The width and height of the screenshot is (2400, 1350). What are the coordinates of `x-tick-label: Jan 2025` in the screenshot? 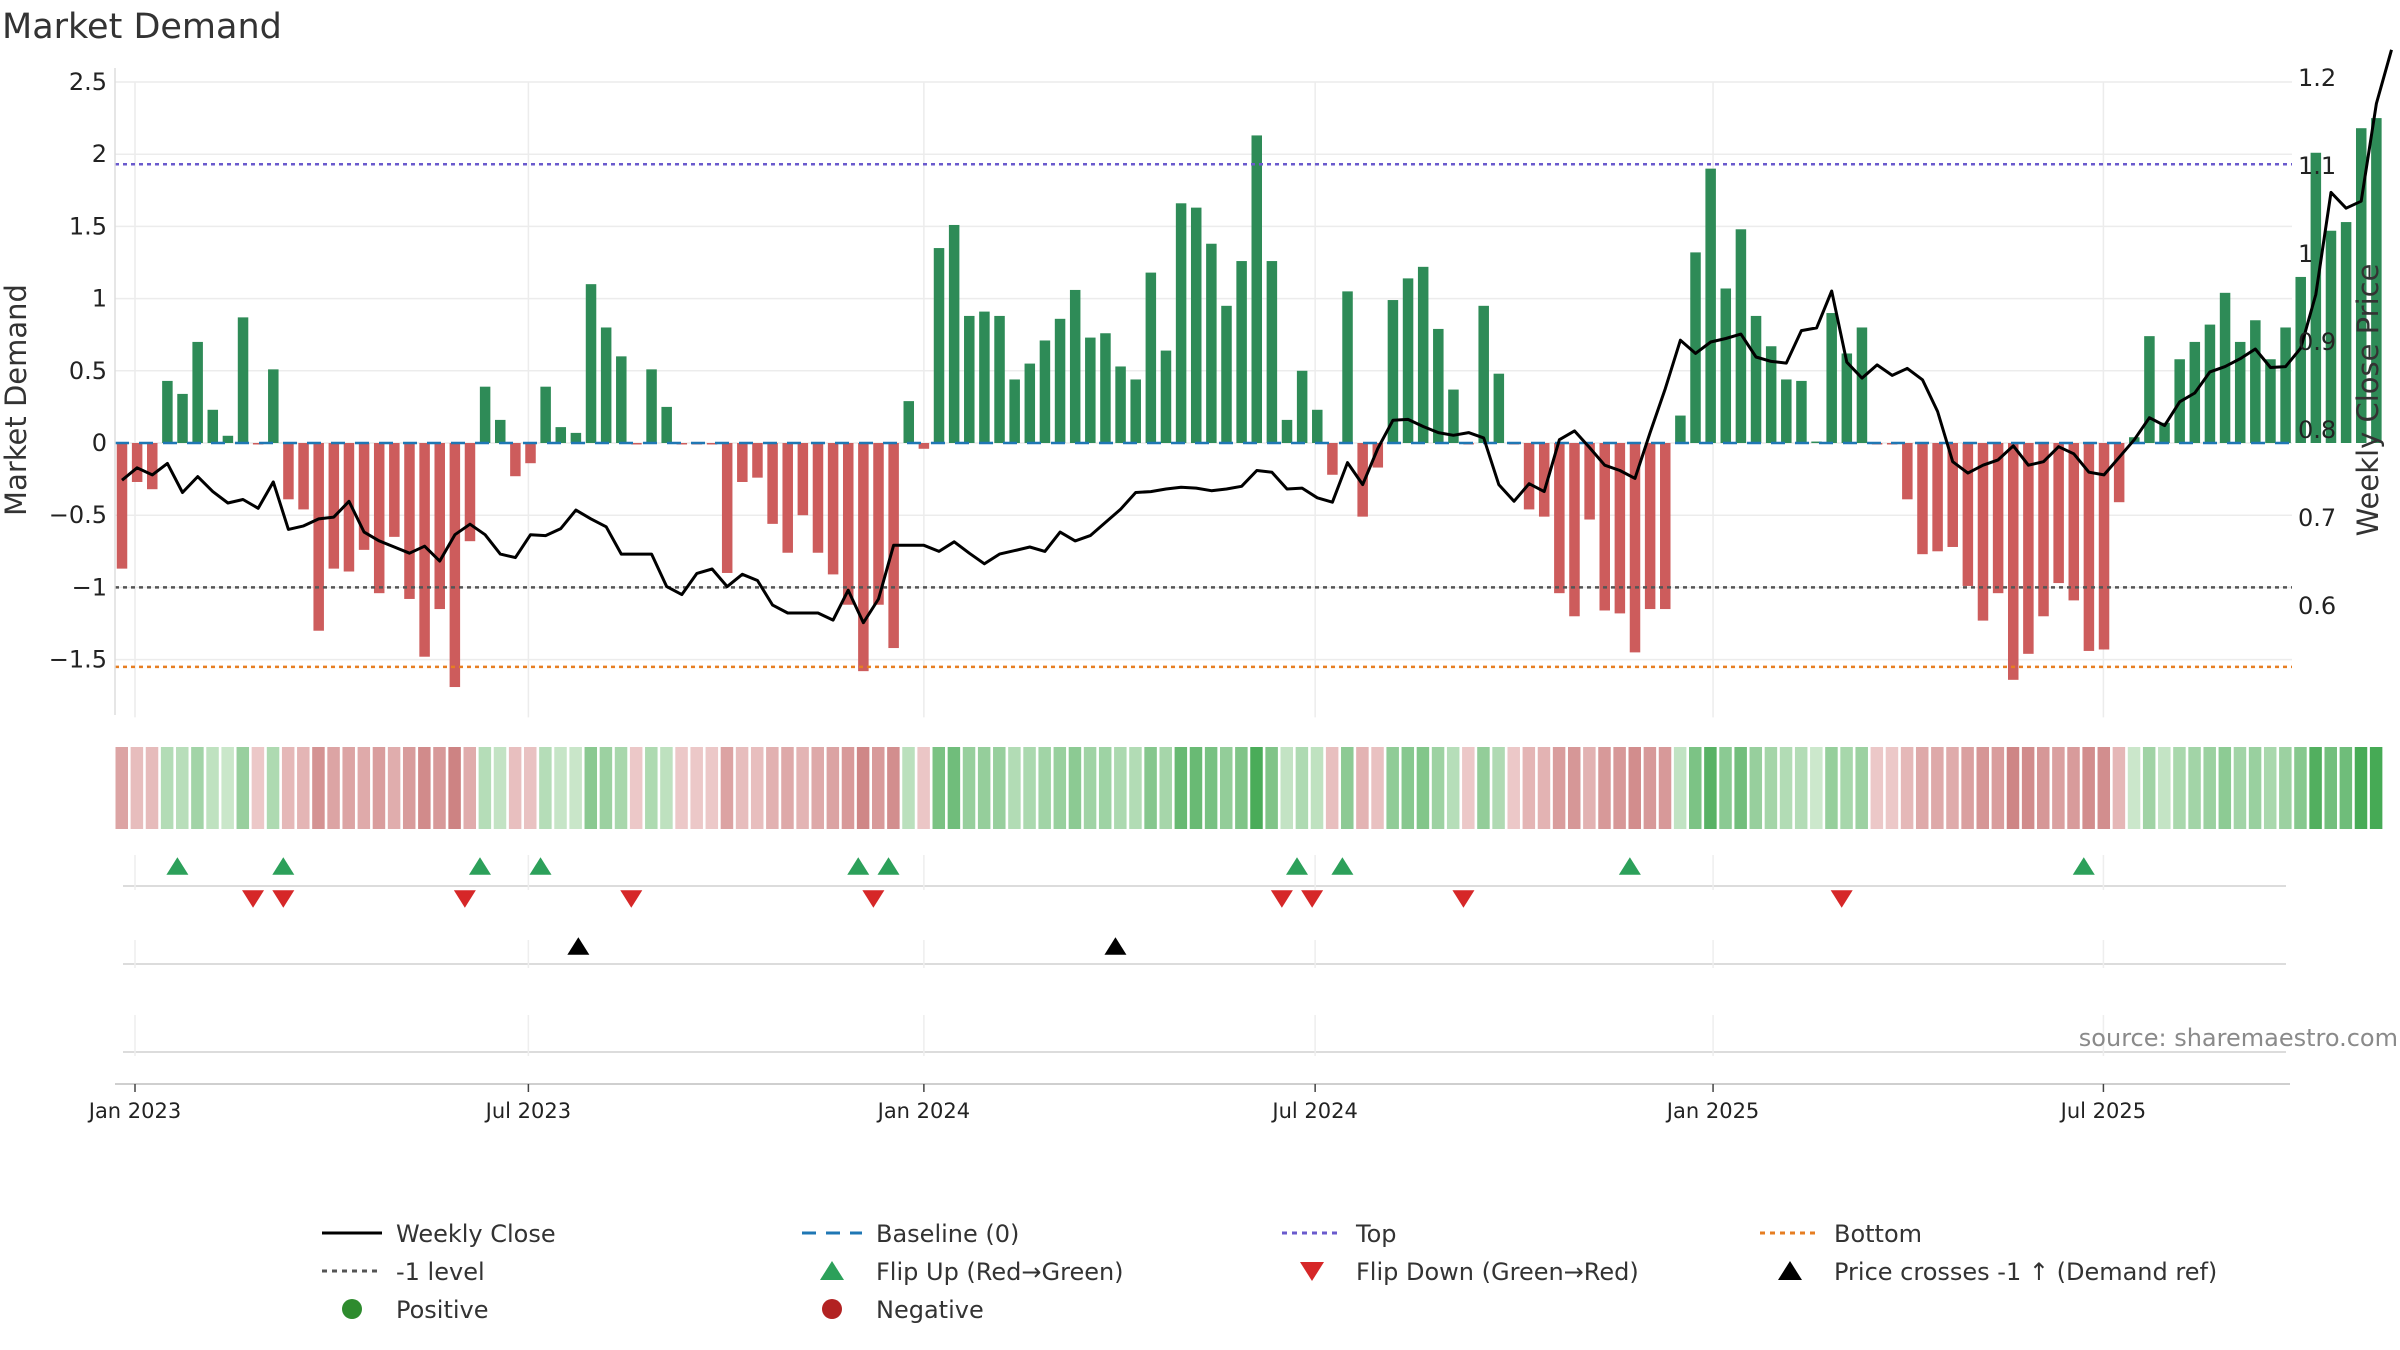 It's located at (1712, 1111).